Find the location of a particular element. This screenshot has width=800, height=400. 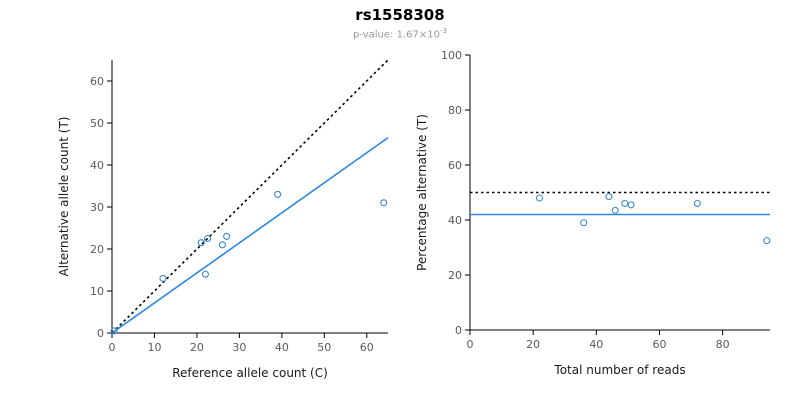

pvalue-exponent: -3 is located at coordinates (443, 31).